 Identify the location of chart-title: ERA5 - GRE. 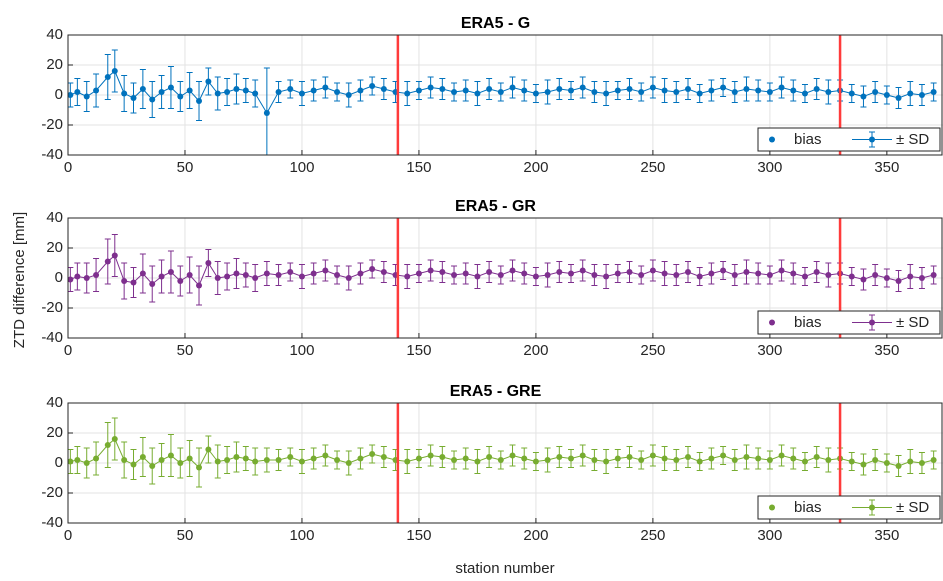
(496, 391).